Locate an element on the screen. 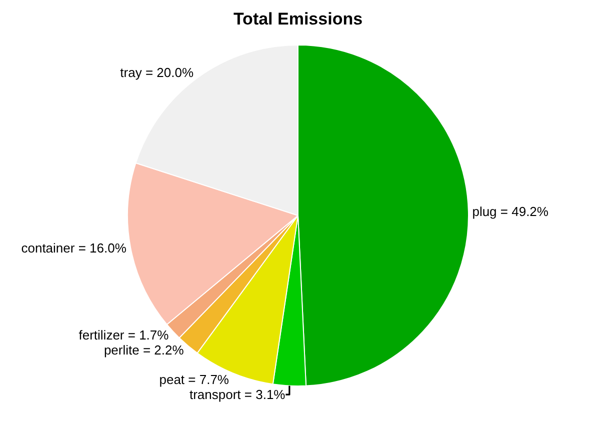 The height and width of the screenshot is (421, 596). slice-label: tray = 20.0% is located at coordinates (157, 72).